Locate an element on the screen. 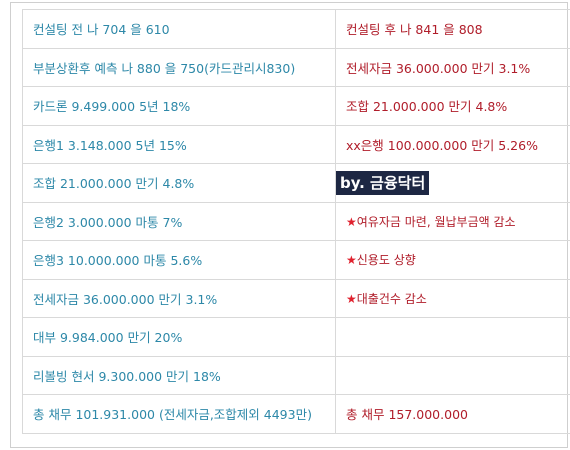 The image size is (570, 450). cell-forecast-score: 부분상환후 예측 나 880 을 750(카드관리시830) is located at coordinates (179, 67).